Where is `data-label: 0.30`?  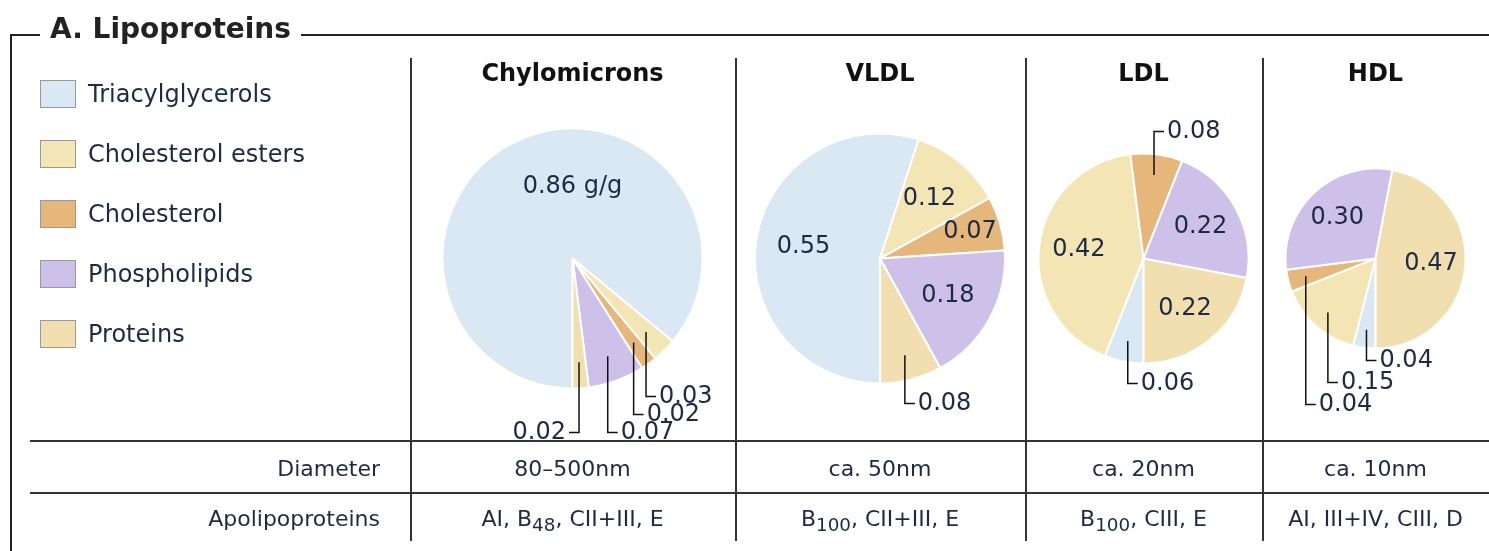 data-label: 0.30 is located at coordinates (1337, 215).